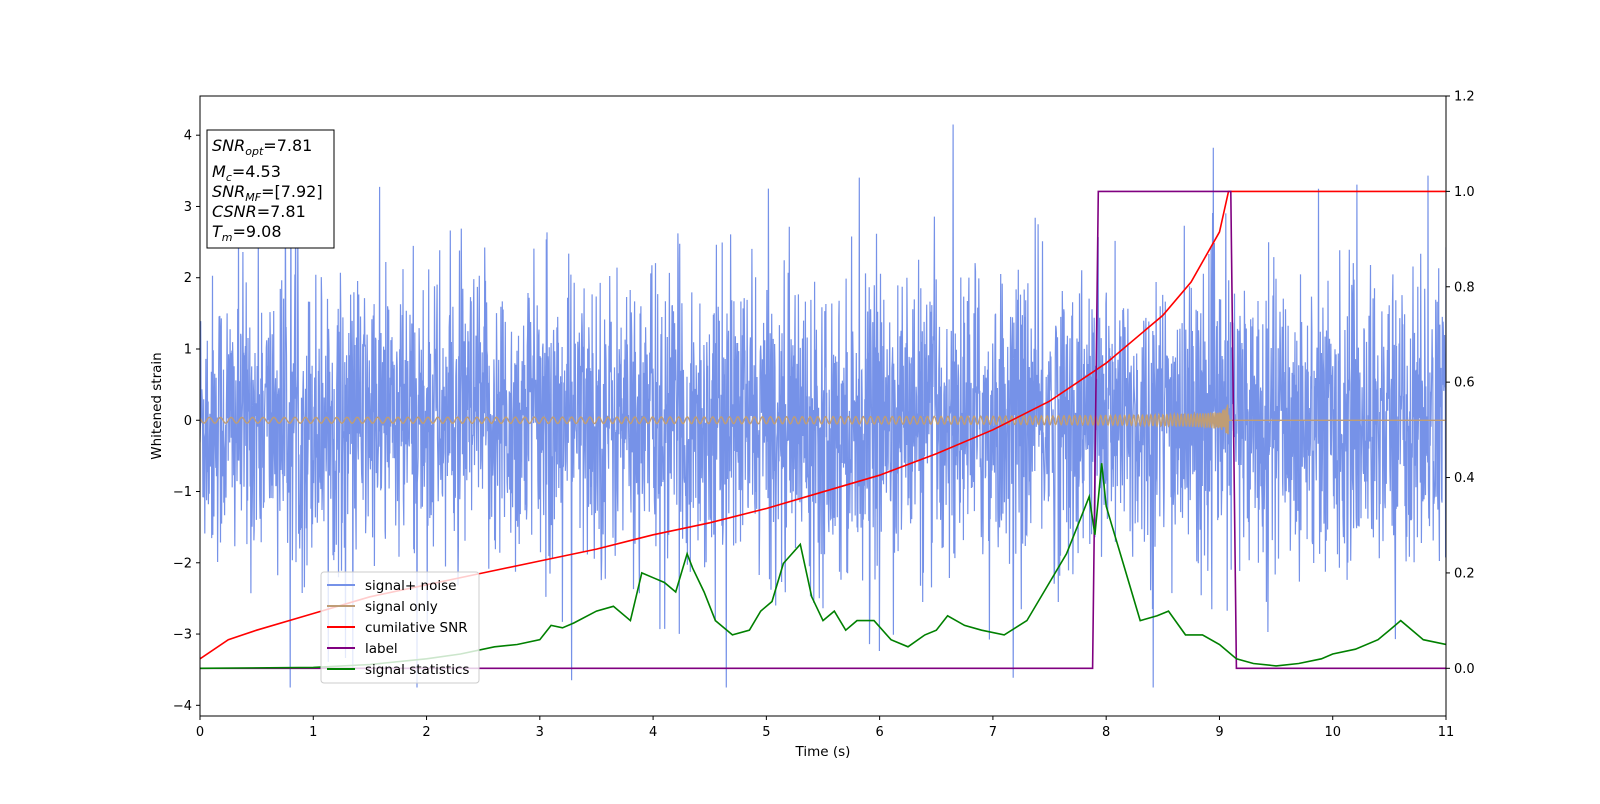 This screenshot has width=1600, height=804. Describe the element at coordinates (1219, 732) in the screenshot. I see `x-tick-label: 9` at that location.